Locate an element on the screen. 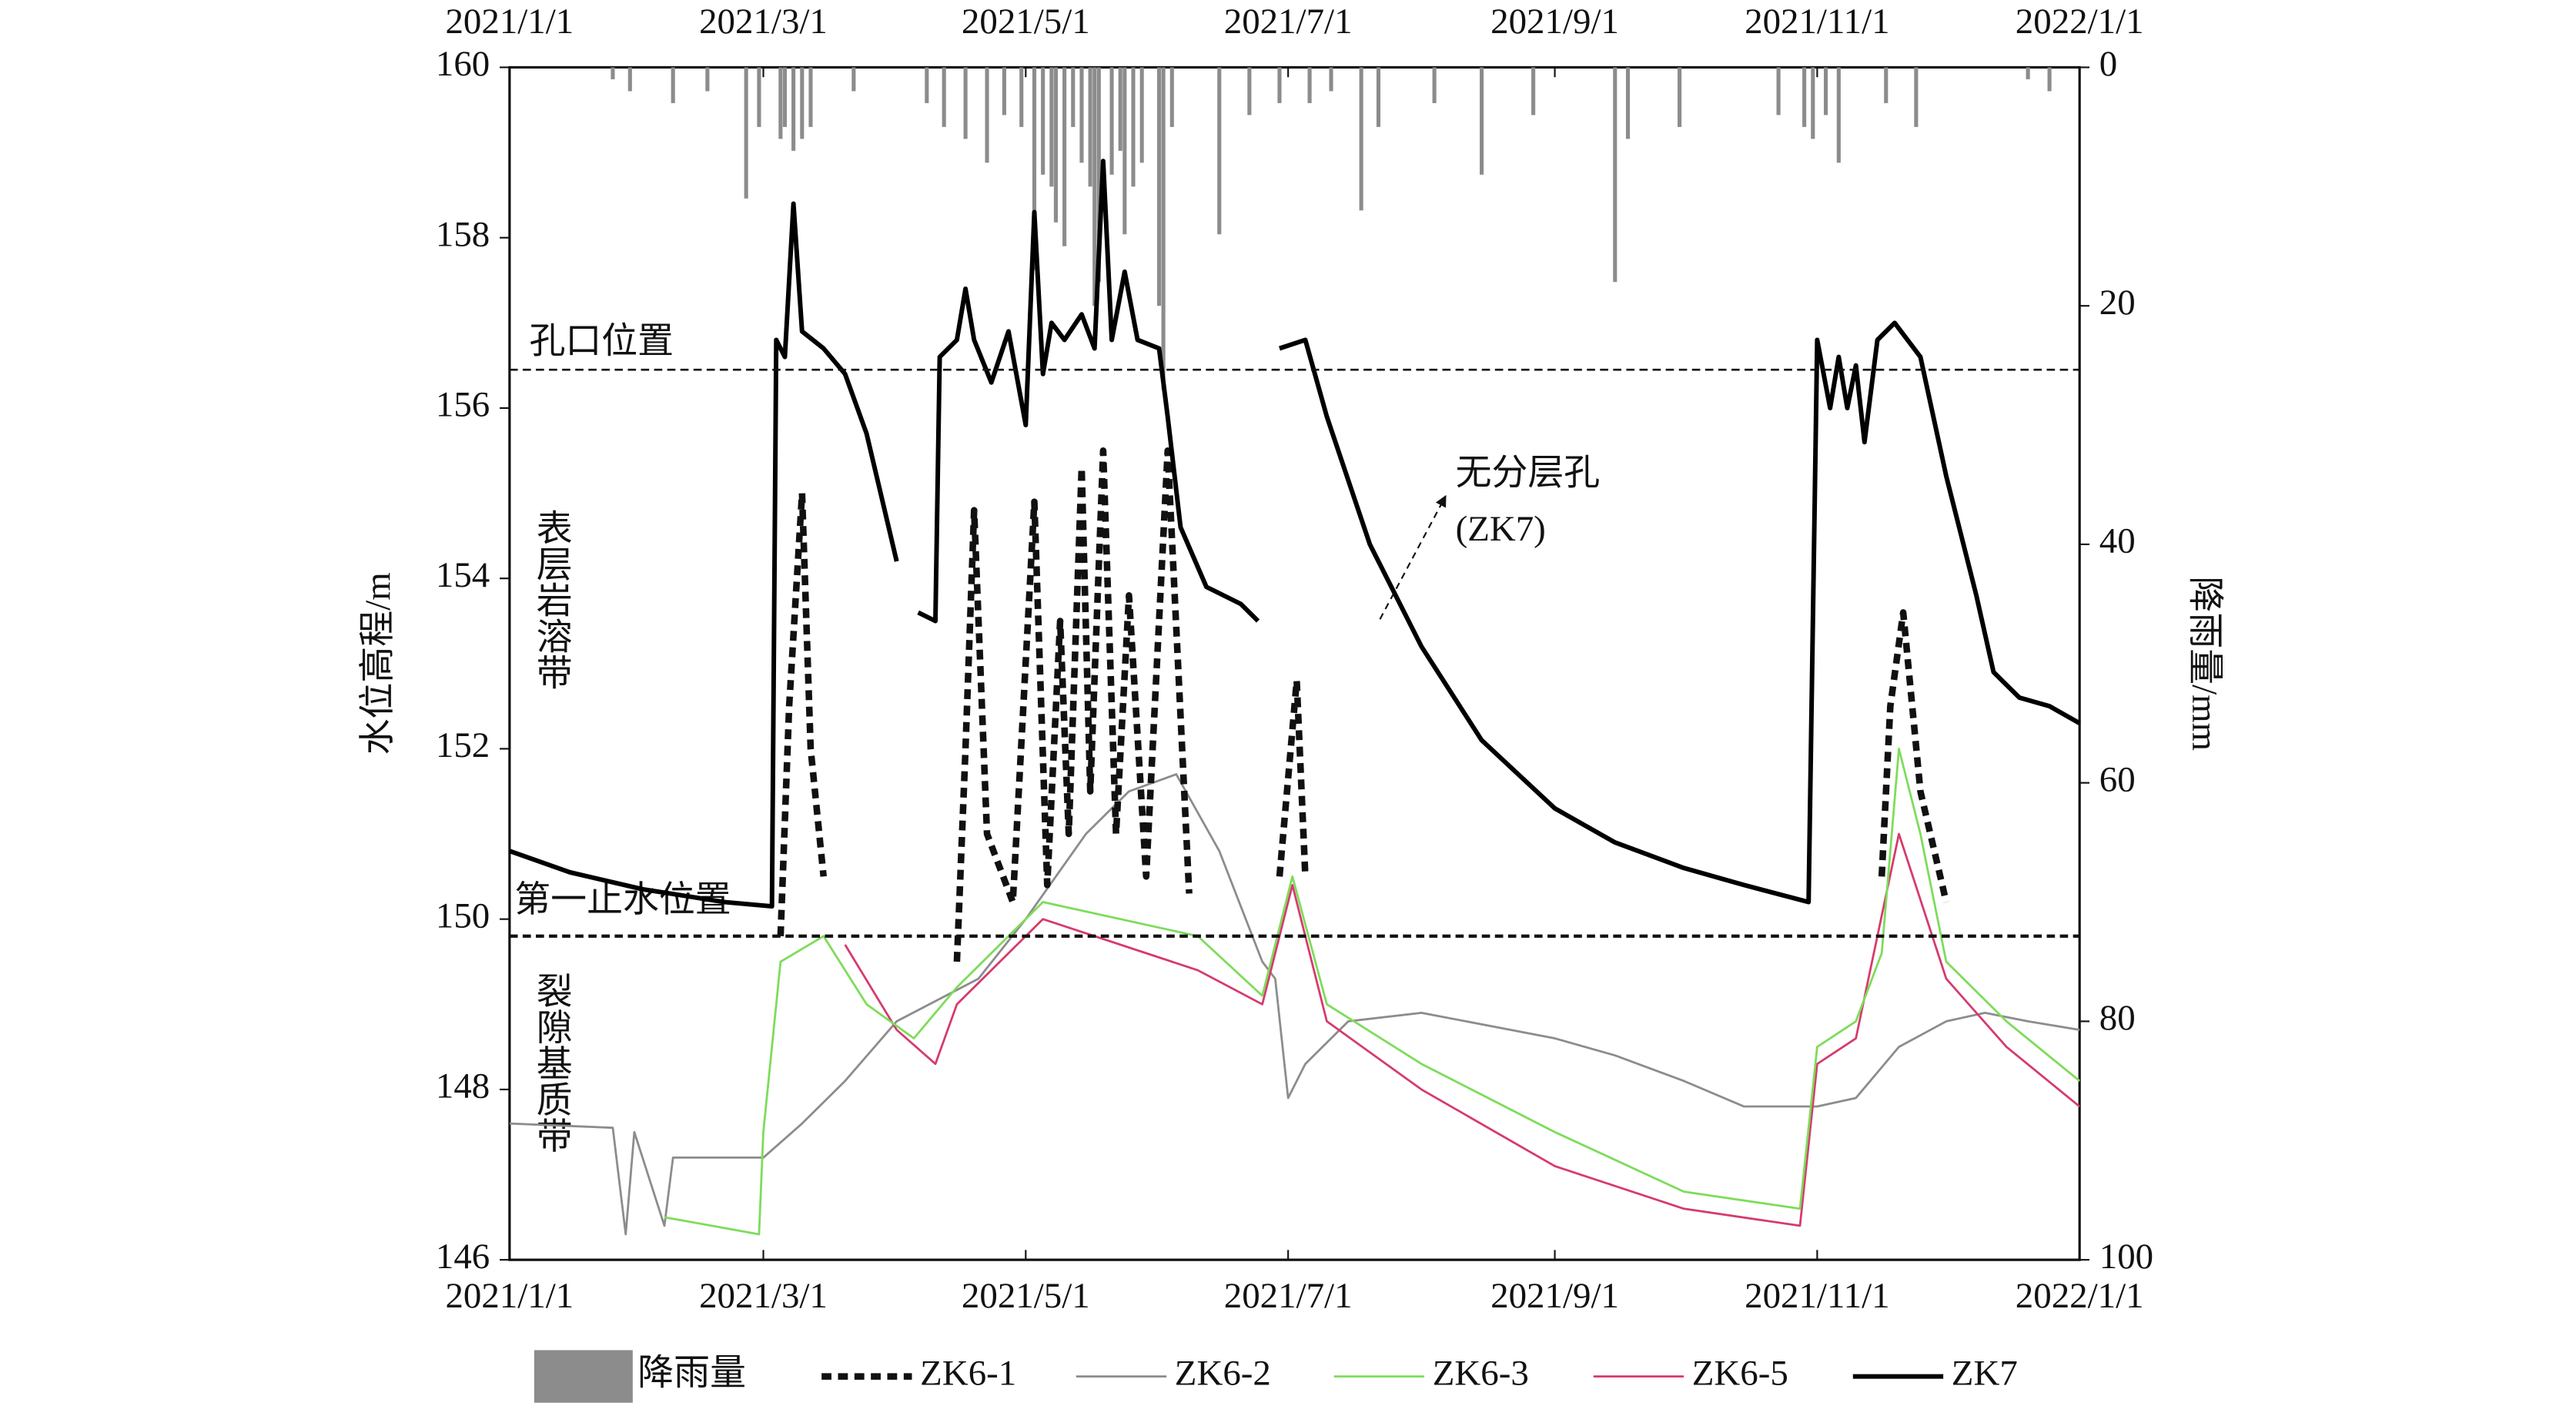  annotation: 无分层孔 is located at coordinates (1529, 473).